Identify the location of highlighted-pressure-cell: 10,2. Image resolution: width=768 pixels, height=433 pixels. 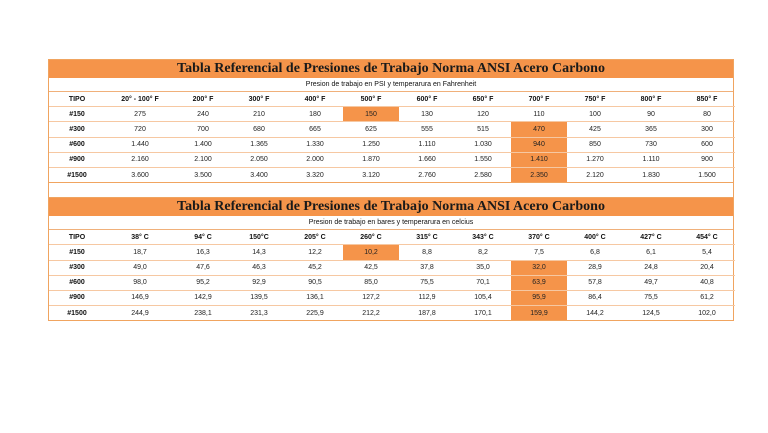
(371, 252).